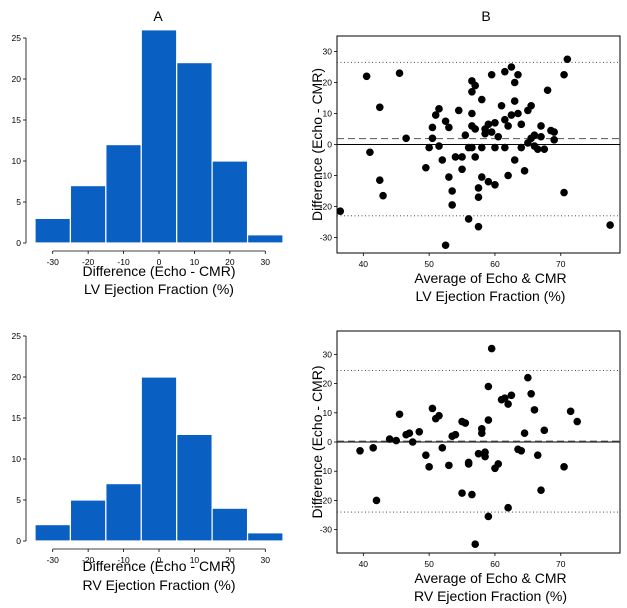 The image size is (627, 608). I want to click on x-tick-label: 10, so click(195, 560).